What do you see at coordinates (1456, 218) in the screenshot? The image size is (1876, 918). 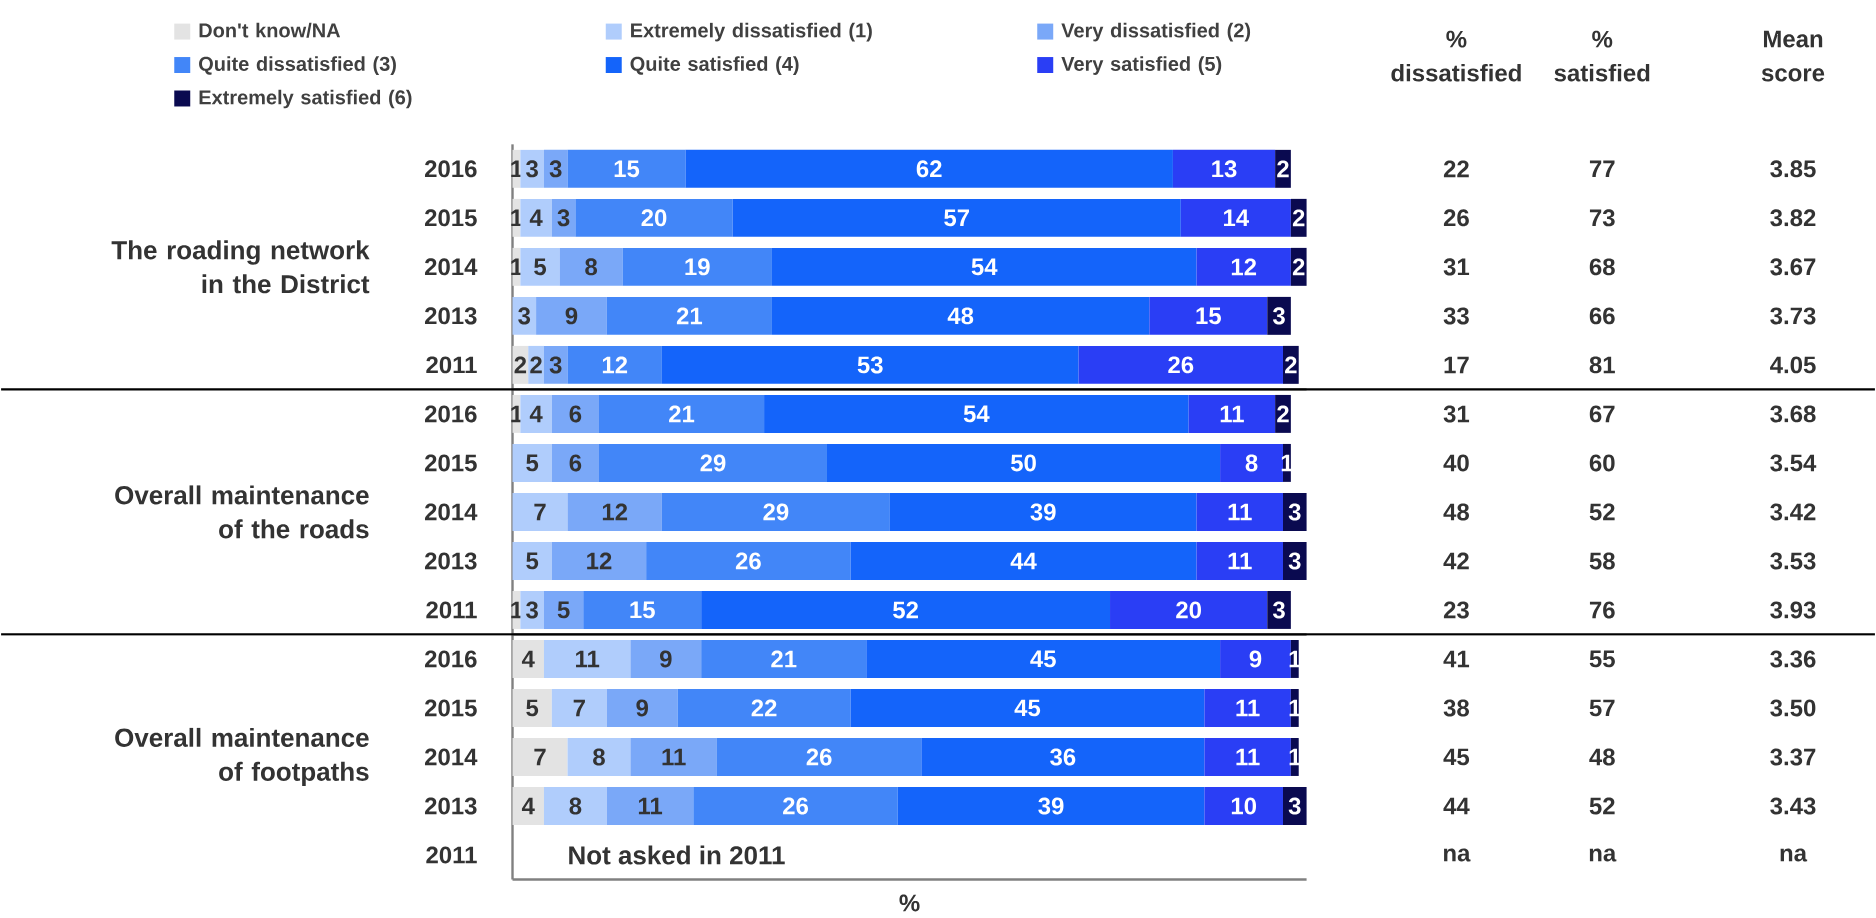 I see `text: 26` at bounding box center [1456, 218].